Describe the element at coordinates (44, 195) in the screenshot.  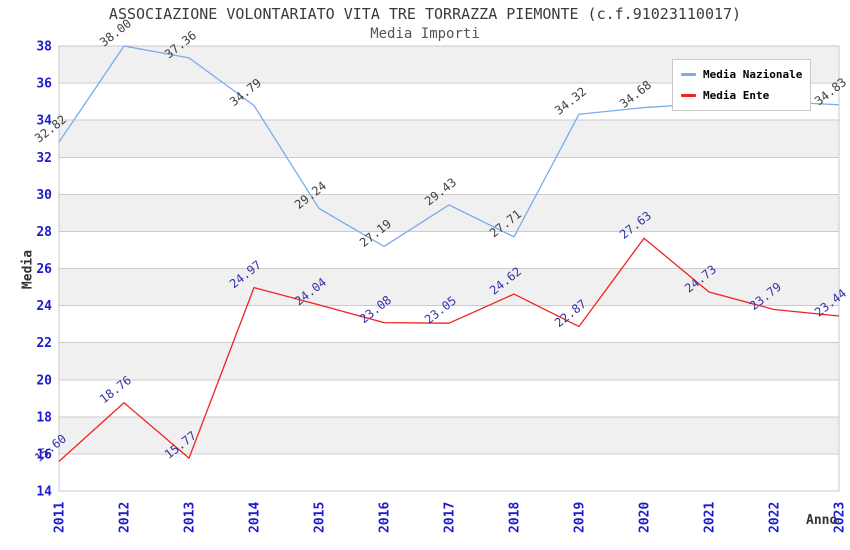
I see `y-tick-label: 30` at that location.